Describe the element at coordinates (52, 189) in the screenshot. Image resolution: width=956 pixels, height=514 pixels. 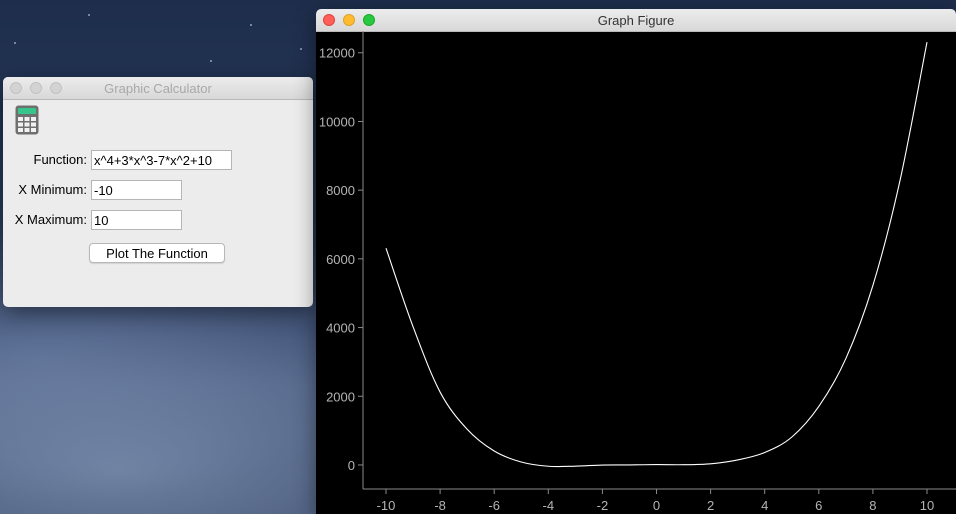
I see `x-minimum-label: X Minimum:` at that location.